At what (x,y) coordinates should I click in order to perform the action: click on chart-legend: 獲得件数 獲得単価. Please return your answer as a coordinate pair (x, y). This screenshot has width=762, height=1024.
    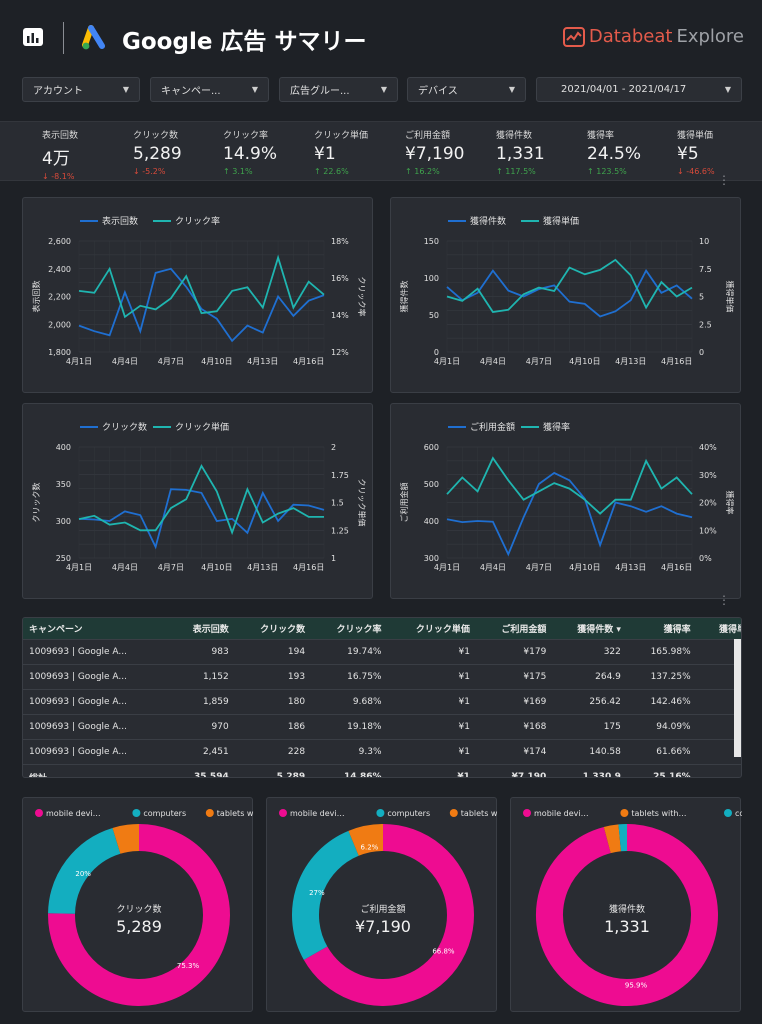
    Looking at the image, I should click on (513, 221).